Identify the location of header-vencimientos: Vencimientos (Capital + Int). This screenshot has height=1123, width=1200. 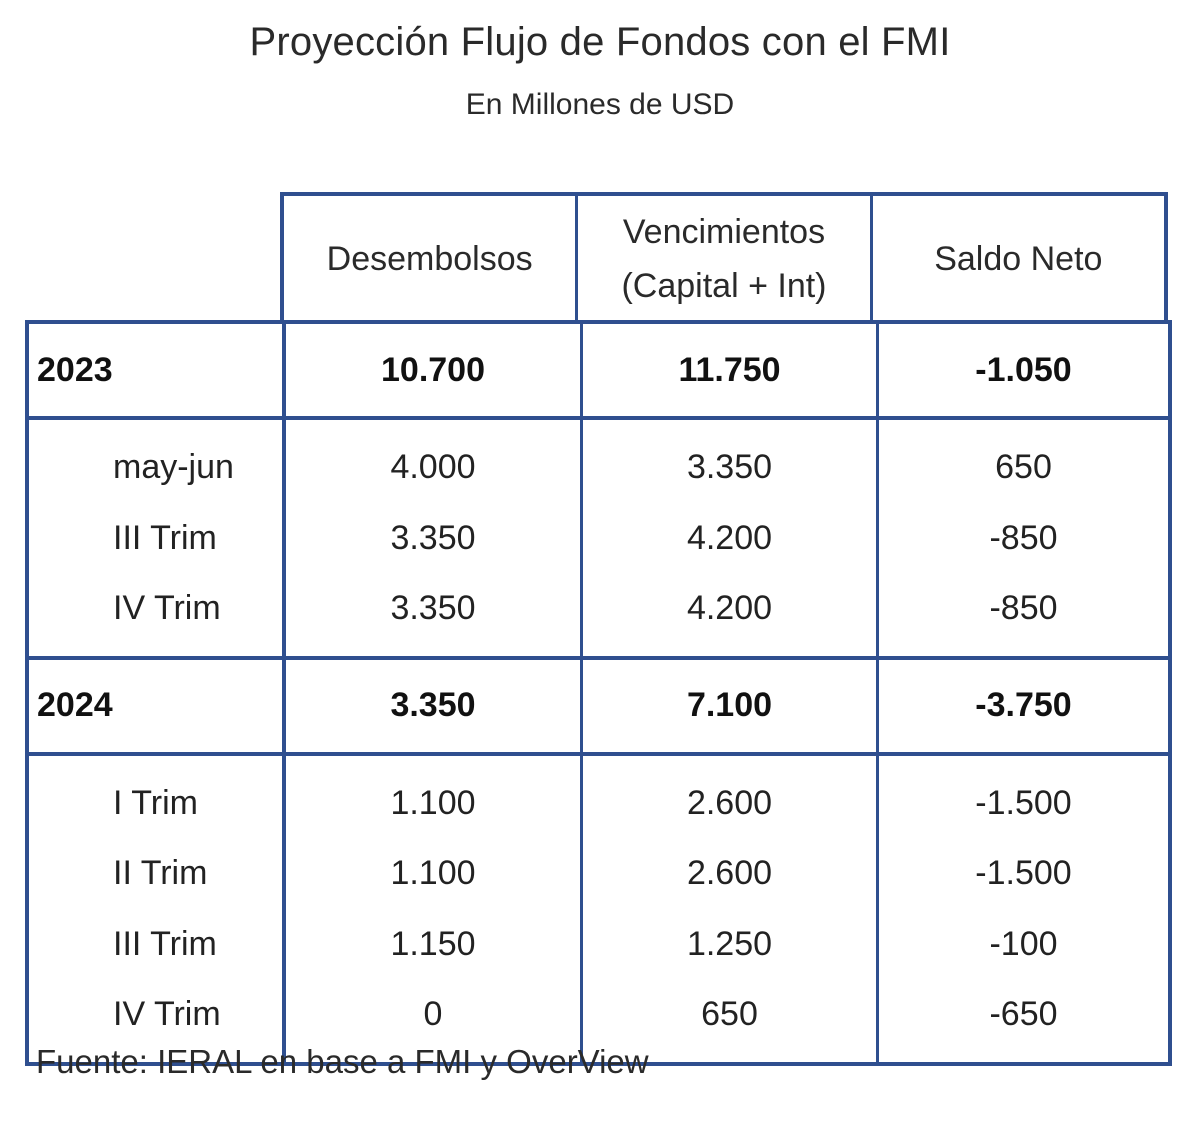
(722, 259).